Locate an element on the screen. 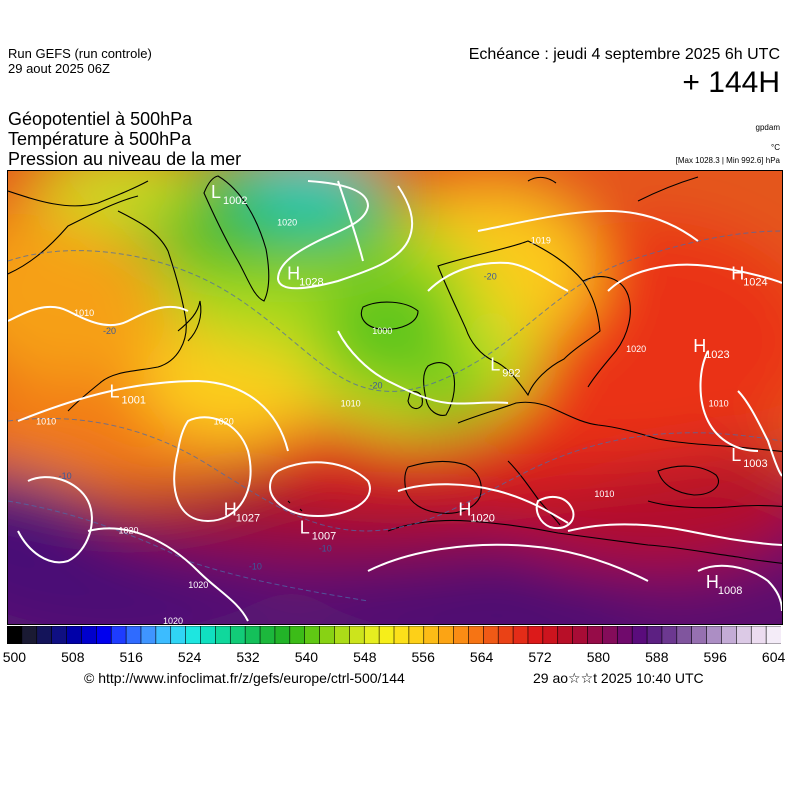  low-pressure-center: L 1002 is located at coordinates (229, 194).